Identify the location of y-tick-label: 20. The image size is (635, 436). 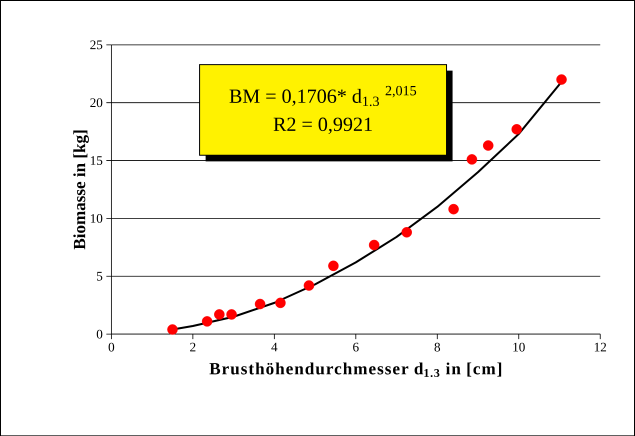
(96, 102).